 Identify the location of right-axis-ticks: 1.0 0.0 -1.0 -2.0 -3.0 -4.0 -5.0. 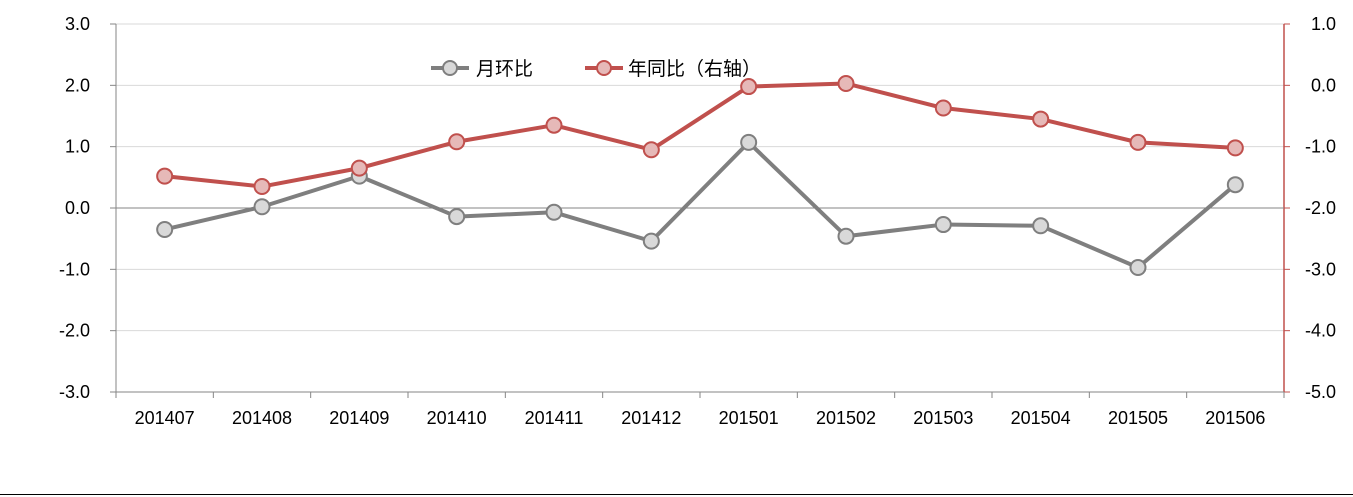
(1310, 208).